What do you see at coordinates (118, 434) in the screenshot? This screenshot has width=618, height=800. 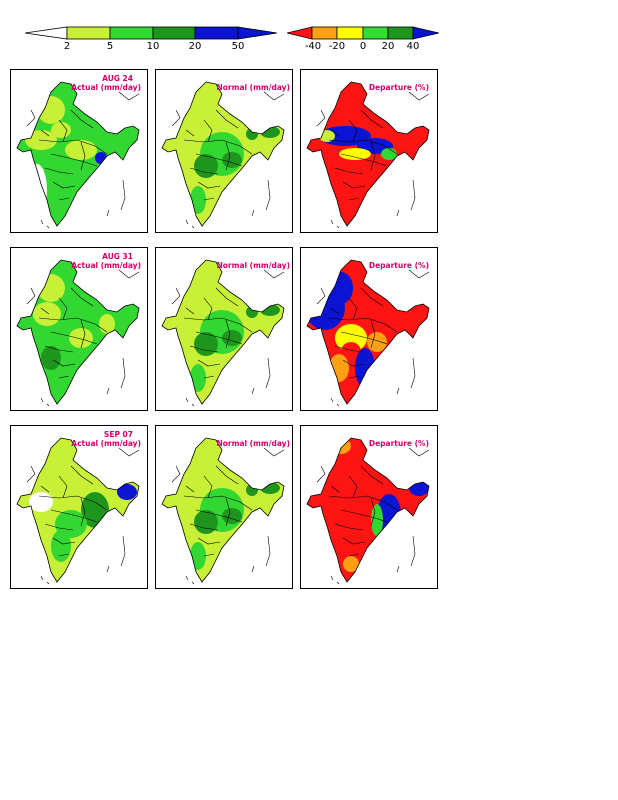 I see `panel-date: SEP 07` at bounding box center [118, 434].